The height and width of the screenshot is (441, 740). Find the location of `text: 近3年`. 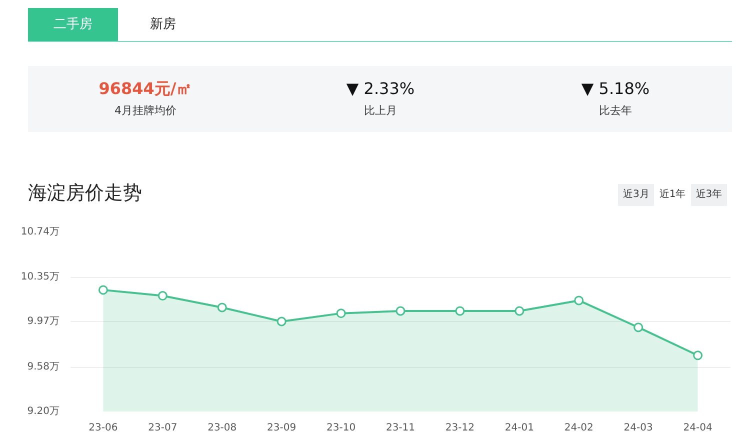

text: 近3年 is located at coordinates (709, 195).